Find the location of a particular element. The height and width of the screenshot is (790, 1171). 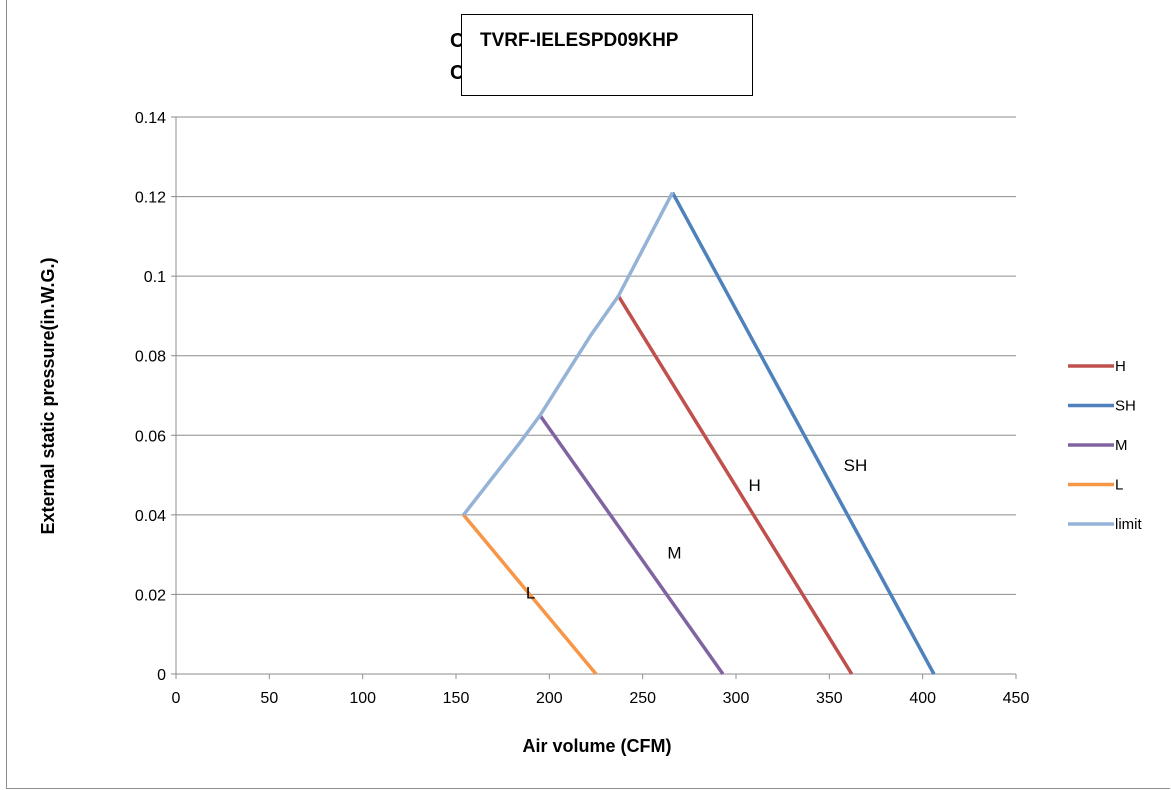

series-label-l: L is located at coordinates (530, 592).